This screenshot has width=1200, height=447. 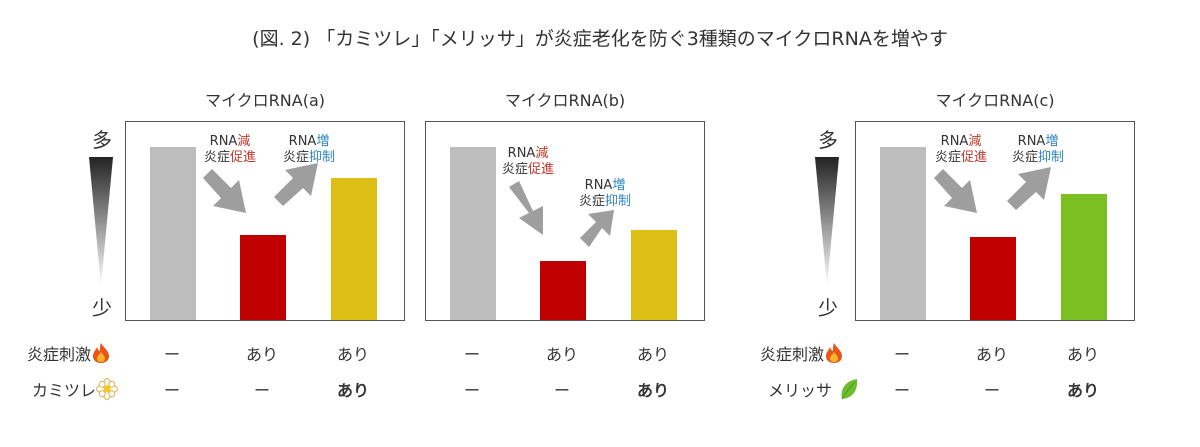 I want to click on scale-low-label-right: 少, so click(x=828, y=308).